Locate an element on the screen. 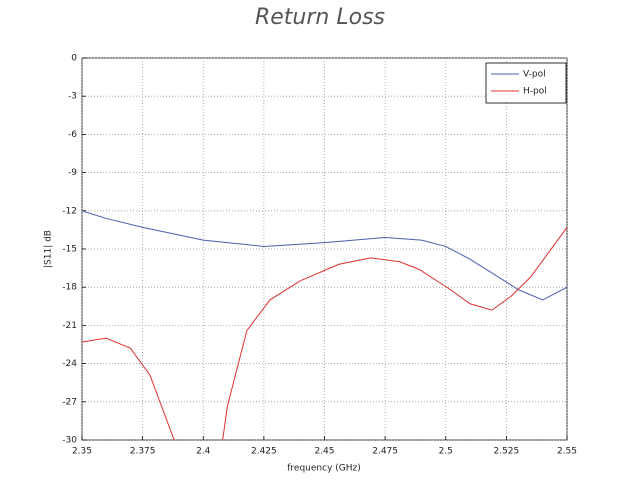 This screenshot has width=640, height=480. y-tick-label: -27 is located at coordinates (69, 402).